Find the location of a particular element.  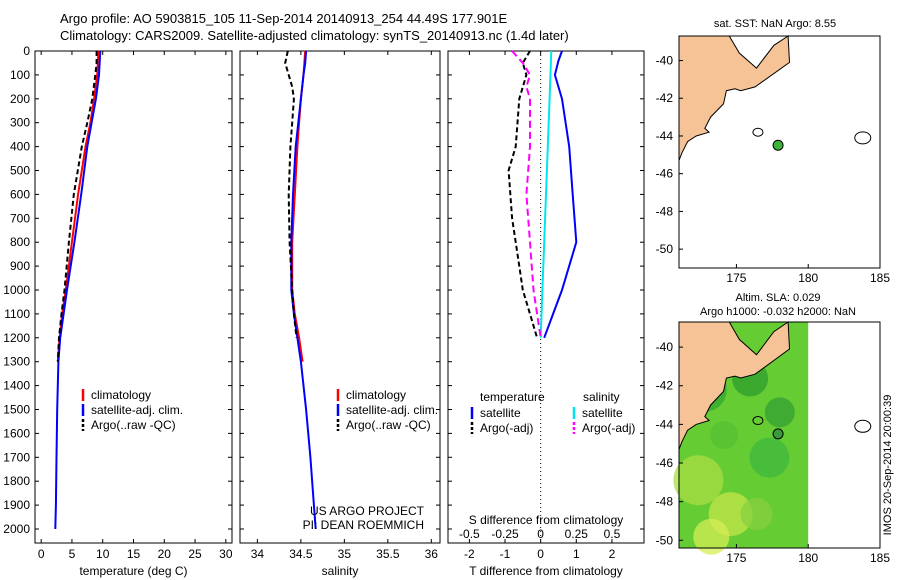

x-tick-label: 0 is located at coordinates (540, 554).